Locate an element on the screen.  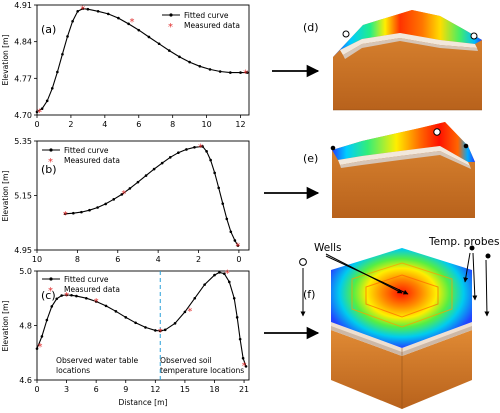
xtick-label-b-2: 6 is located at coordinates (117, 259).